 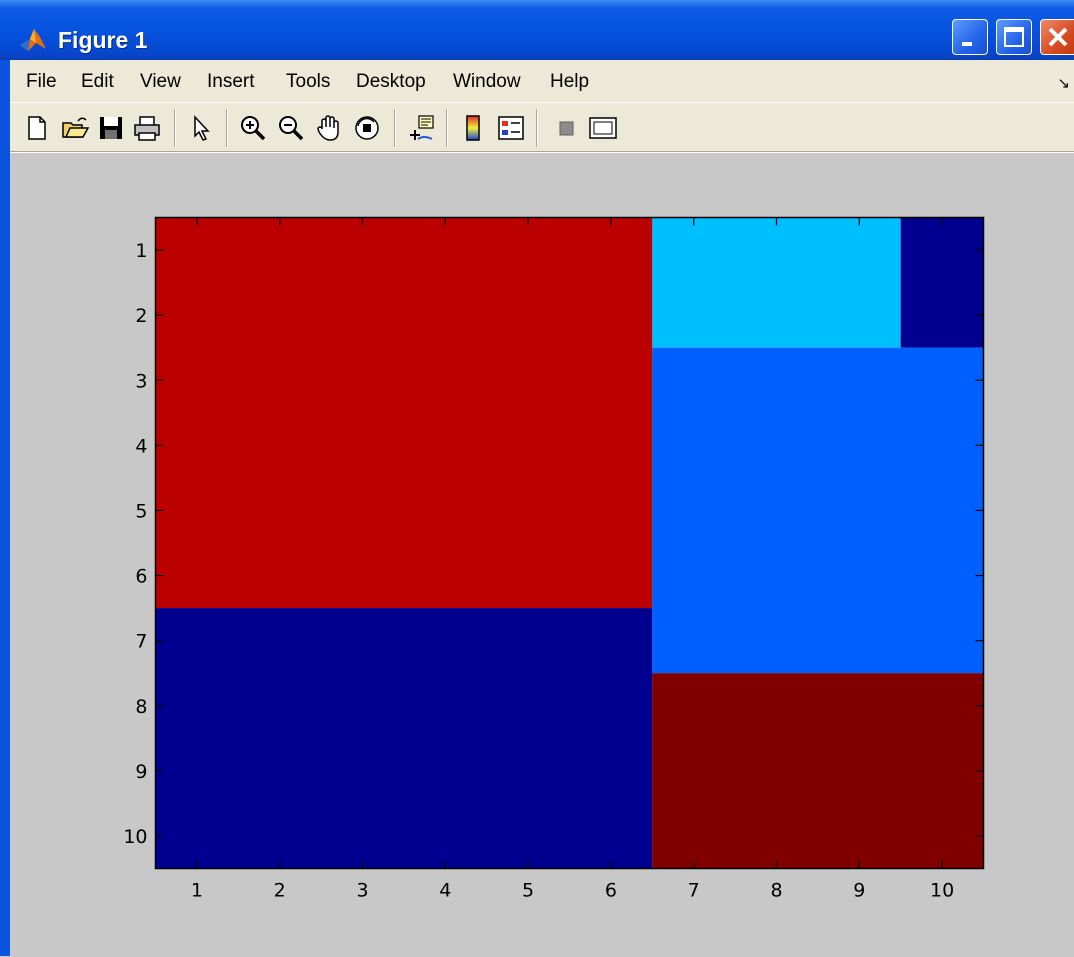 What do you see at coordinates (37, 128) in the screenshot?
I see `new-figure-icon` at bounding box center [37, 128].